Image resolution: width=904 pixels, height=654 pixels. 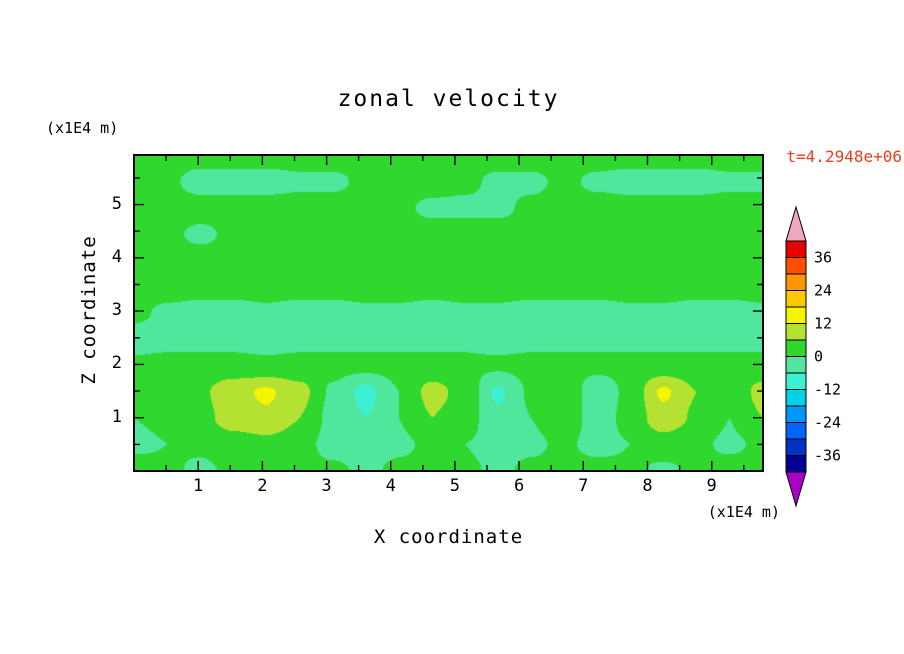 I want to click on x-axis-label: X coordinate, so click(x=448, y=537).